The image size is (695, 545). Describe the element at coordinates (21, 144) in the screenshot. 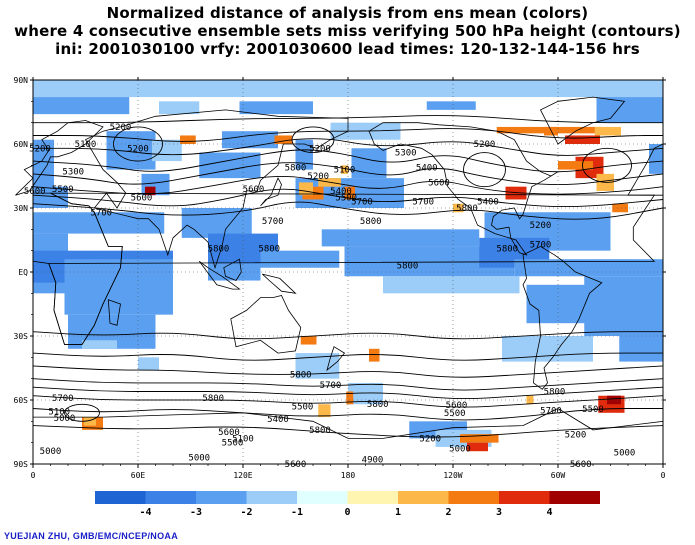

I see `lat-label: 60N` at that location.